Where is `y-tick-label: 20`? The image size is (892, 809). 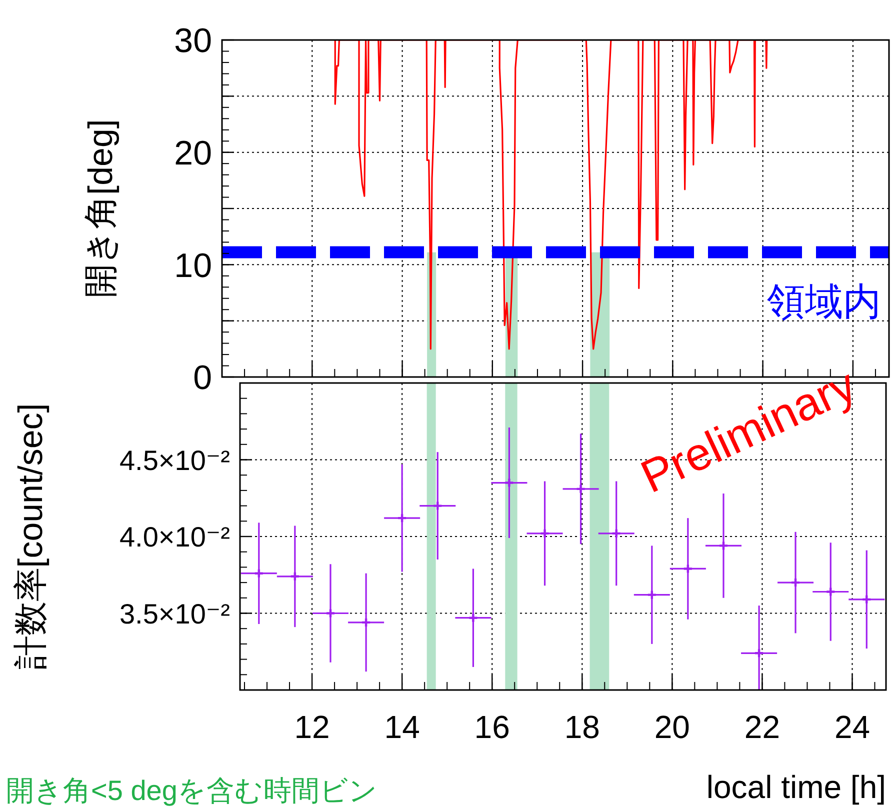 y-tick-label: 20 is located at coordinates (193, 153).